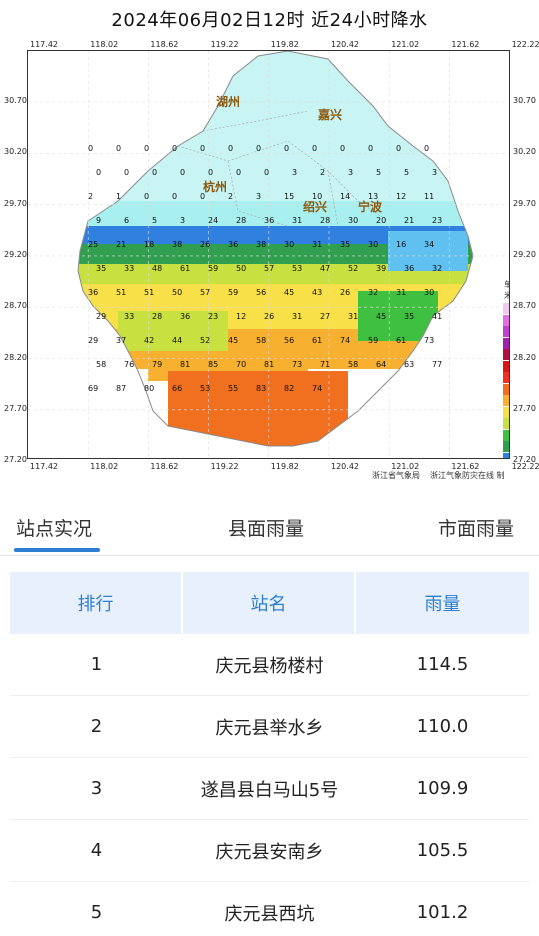 This screenshot has width=539, height=936. Describe the element at coordinates (149, 292) in the screenshot. I see `station-value: 51` at that location.